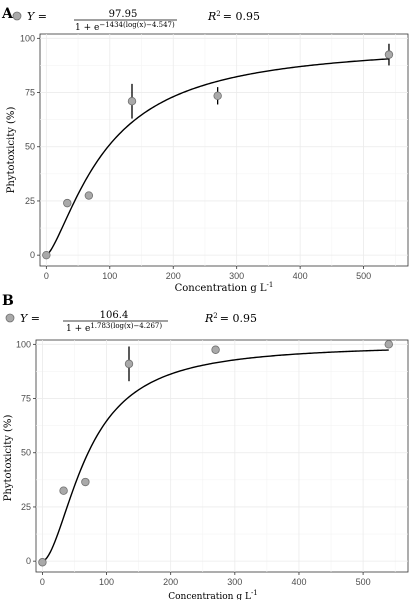 The height and width of the screenshot is (600, 418). Describe the element at coordinates (7, 14) in the screenshot. I see `panel-a-label: A` at that location.